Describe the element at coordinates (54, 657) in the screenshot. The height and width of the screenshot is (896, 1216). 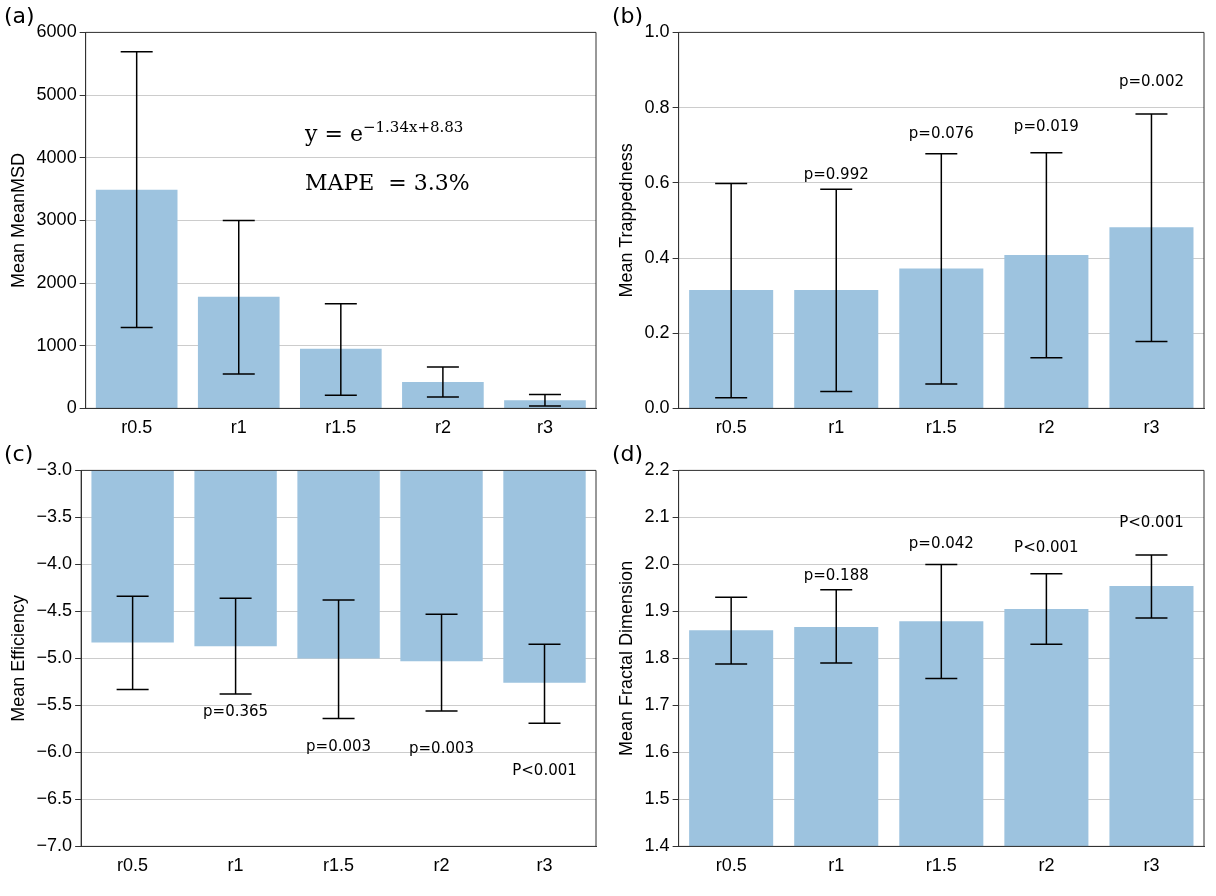
I see `y-tick-label: −5.0` at that location.